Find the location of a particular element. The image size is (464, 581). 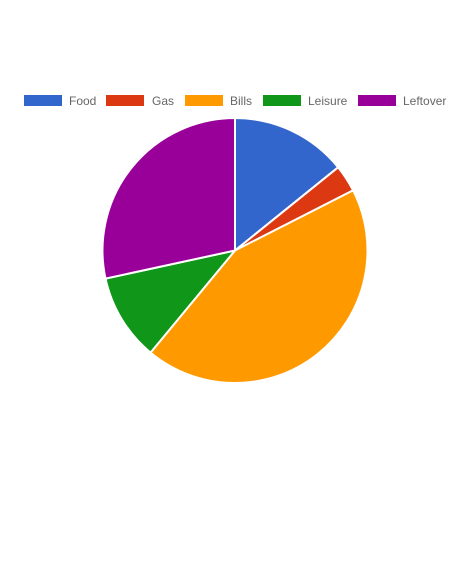

legend-label-leftover: Leftover is located at coordinates (424, 101).